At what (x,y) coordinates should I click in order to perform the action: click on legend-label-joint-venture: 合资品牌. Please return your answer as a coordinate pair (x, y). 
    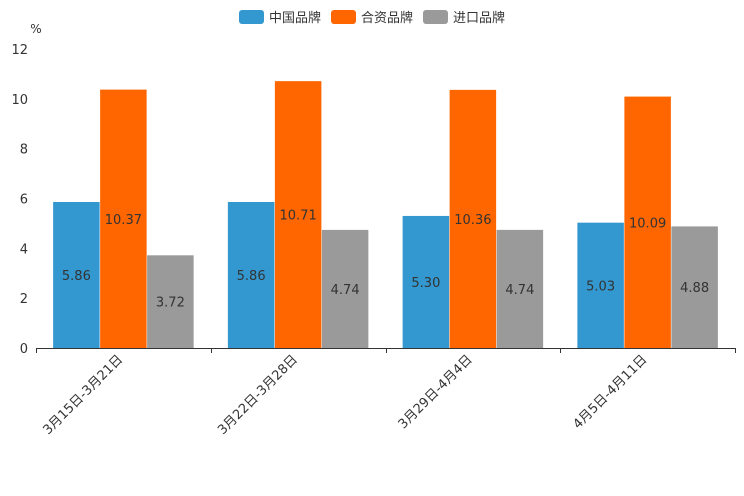
    Looking at the image, I should click on (386, 18).